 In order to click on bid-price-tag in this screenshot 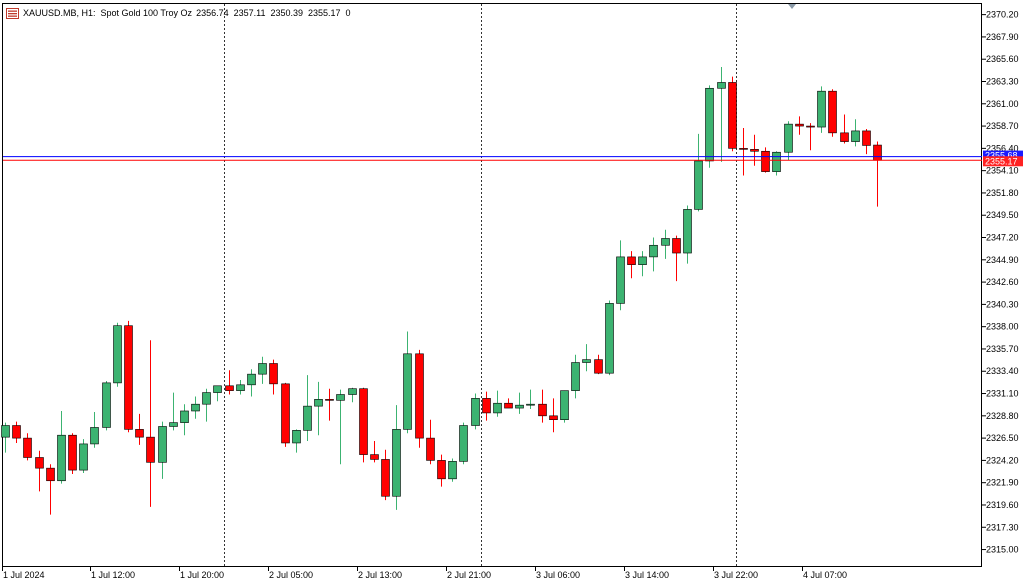, I will do `click(1003, 161)`.